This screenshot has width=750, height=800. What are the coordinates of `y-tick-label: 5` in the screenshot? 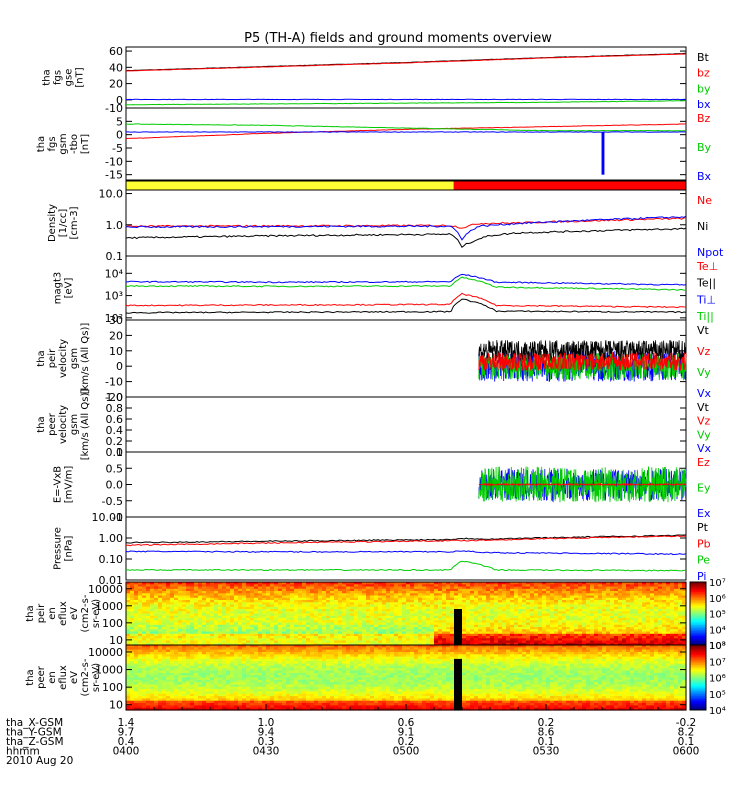 It's located at (119, 121).